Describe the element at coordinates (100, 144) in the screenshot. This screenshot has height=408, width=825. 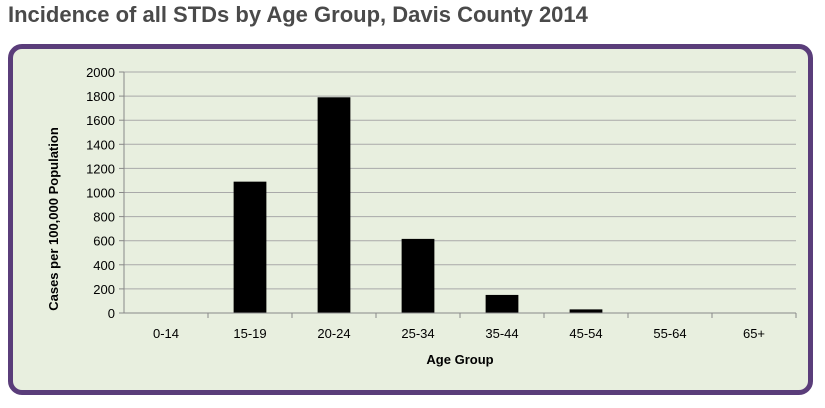
I see `y-tick-label: 1400` at that location.